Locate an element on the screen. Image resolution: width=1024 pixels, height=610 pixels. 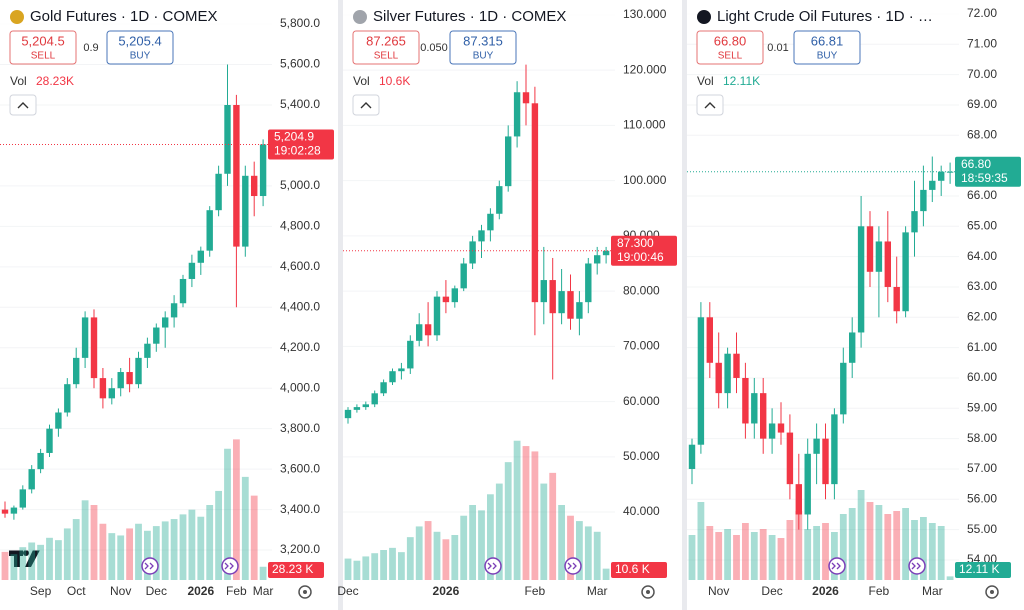
sell-label: SELL is located at coordinates (386, 56).